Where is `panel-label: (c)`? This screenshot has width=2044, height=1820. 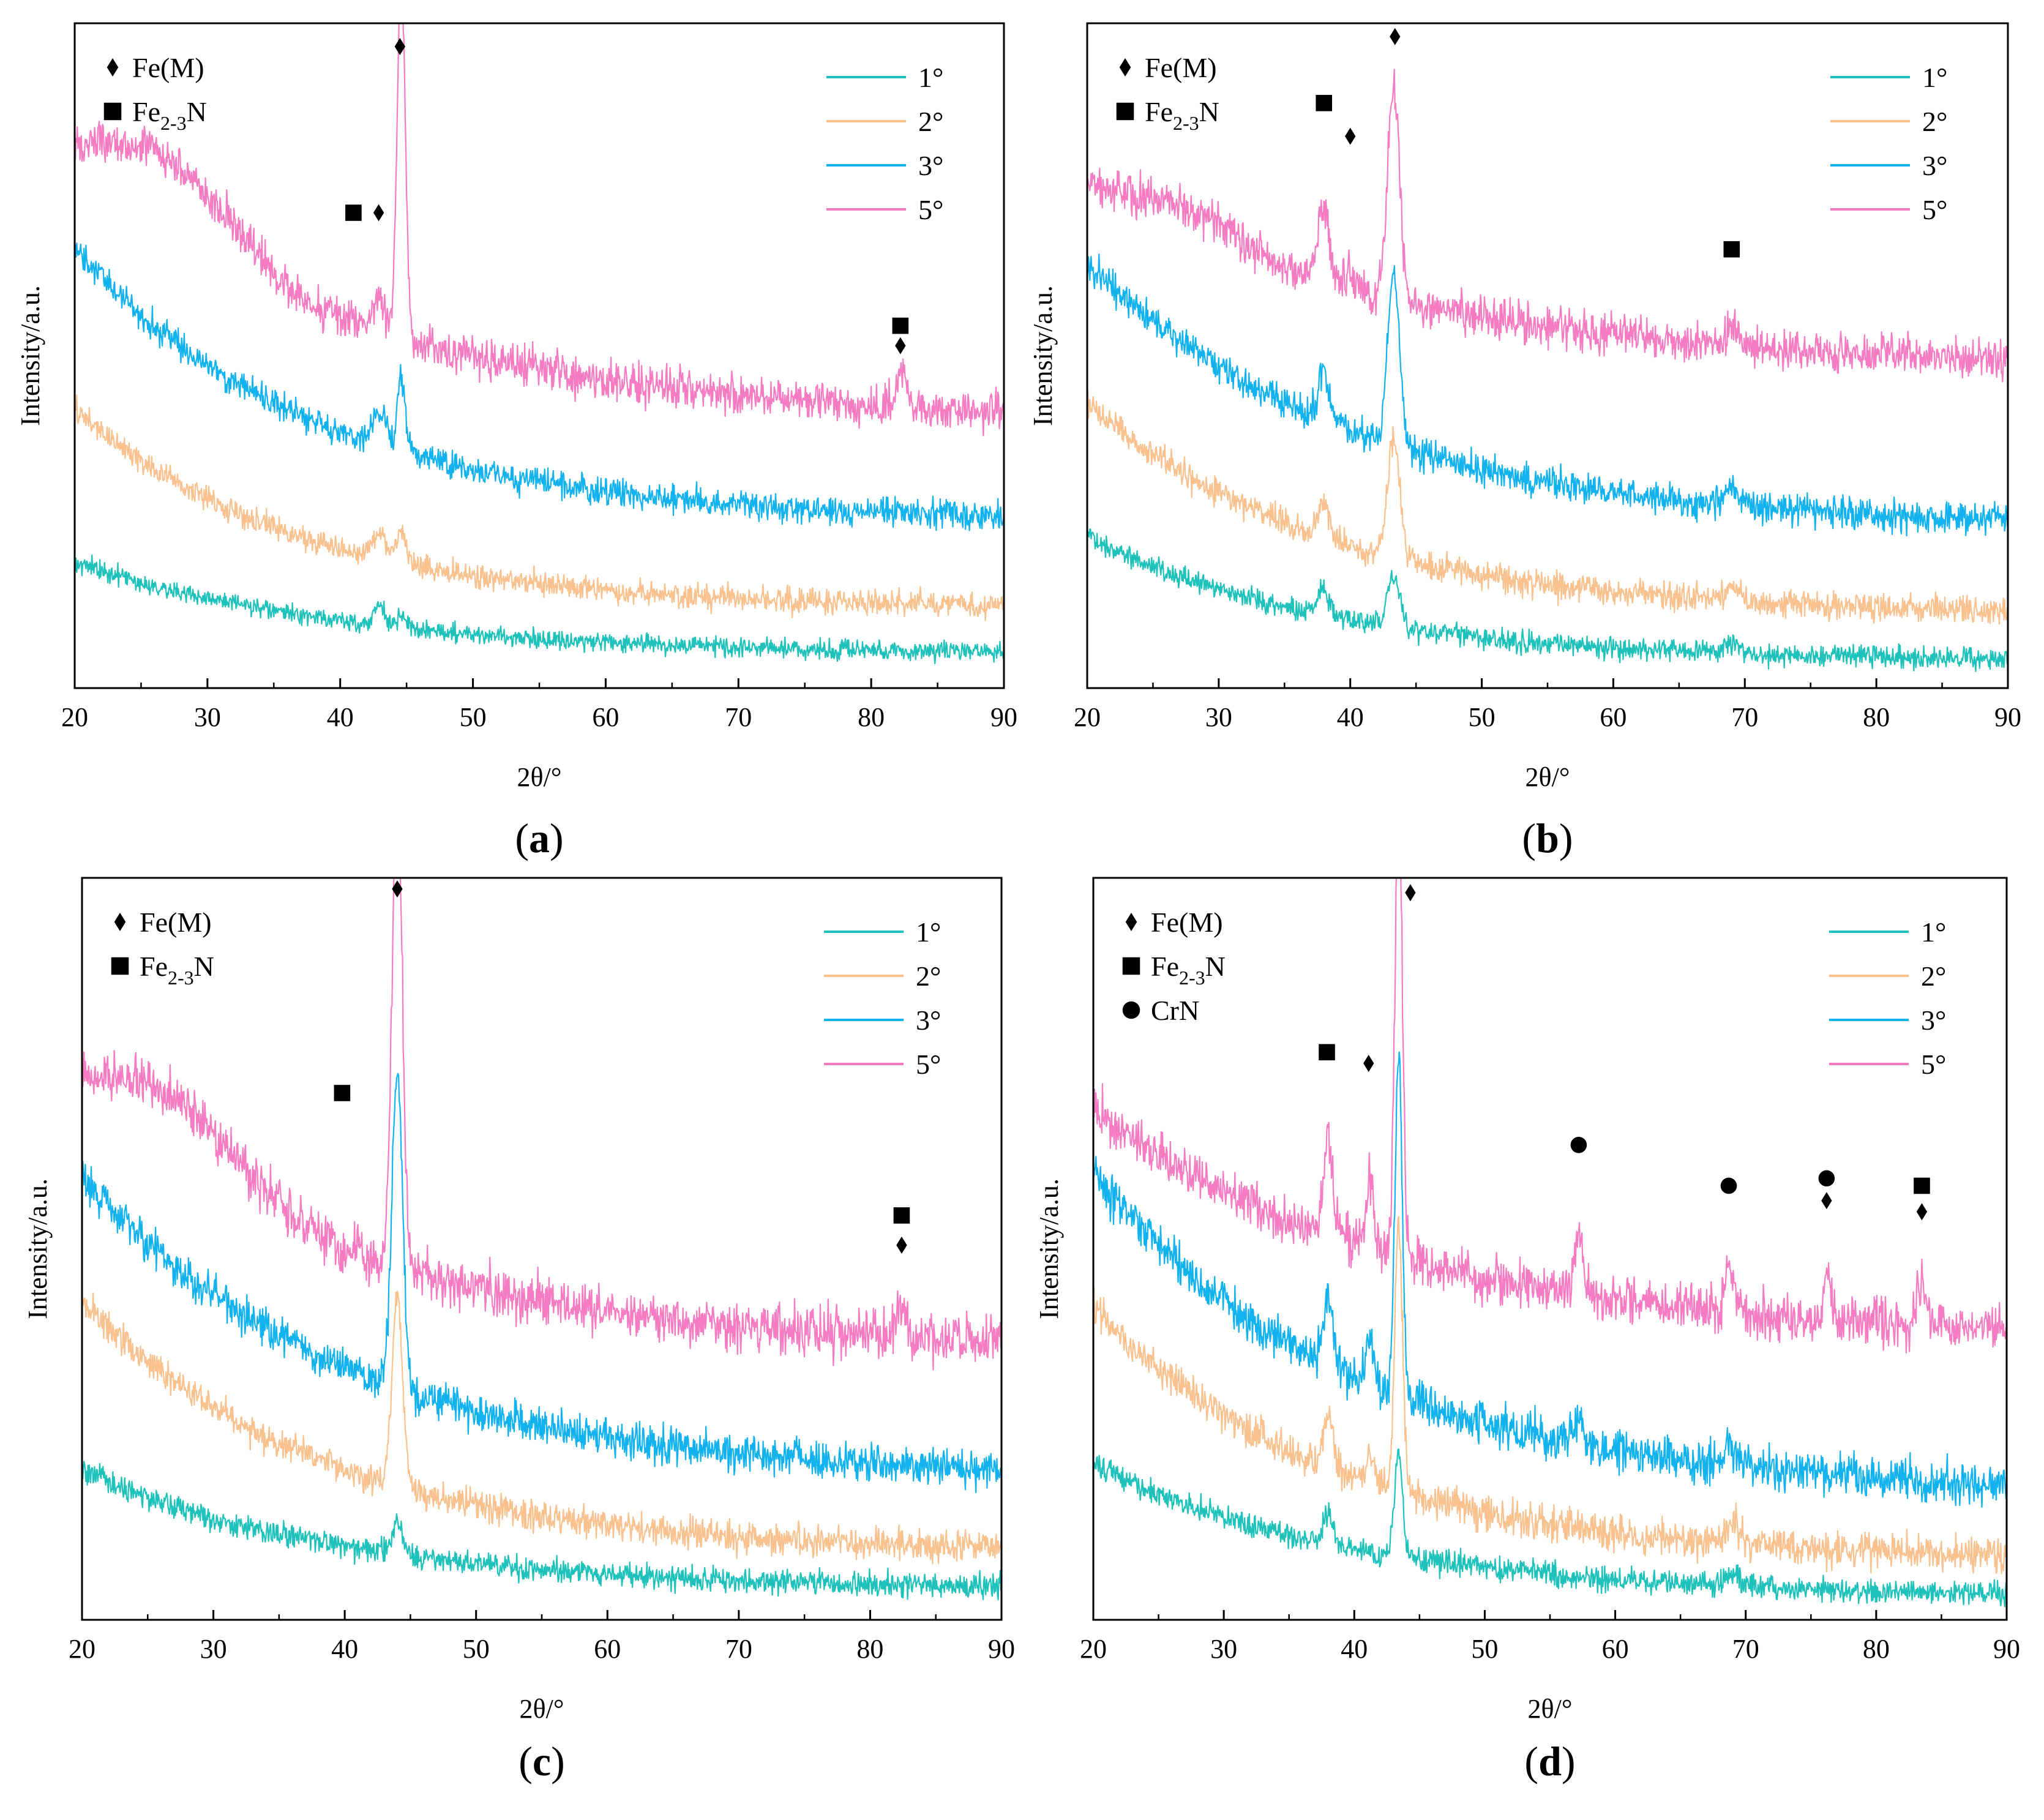 panel-label: (c) is located at coordinates (541, 1761).